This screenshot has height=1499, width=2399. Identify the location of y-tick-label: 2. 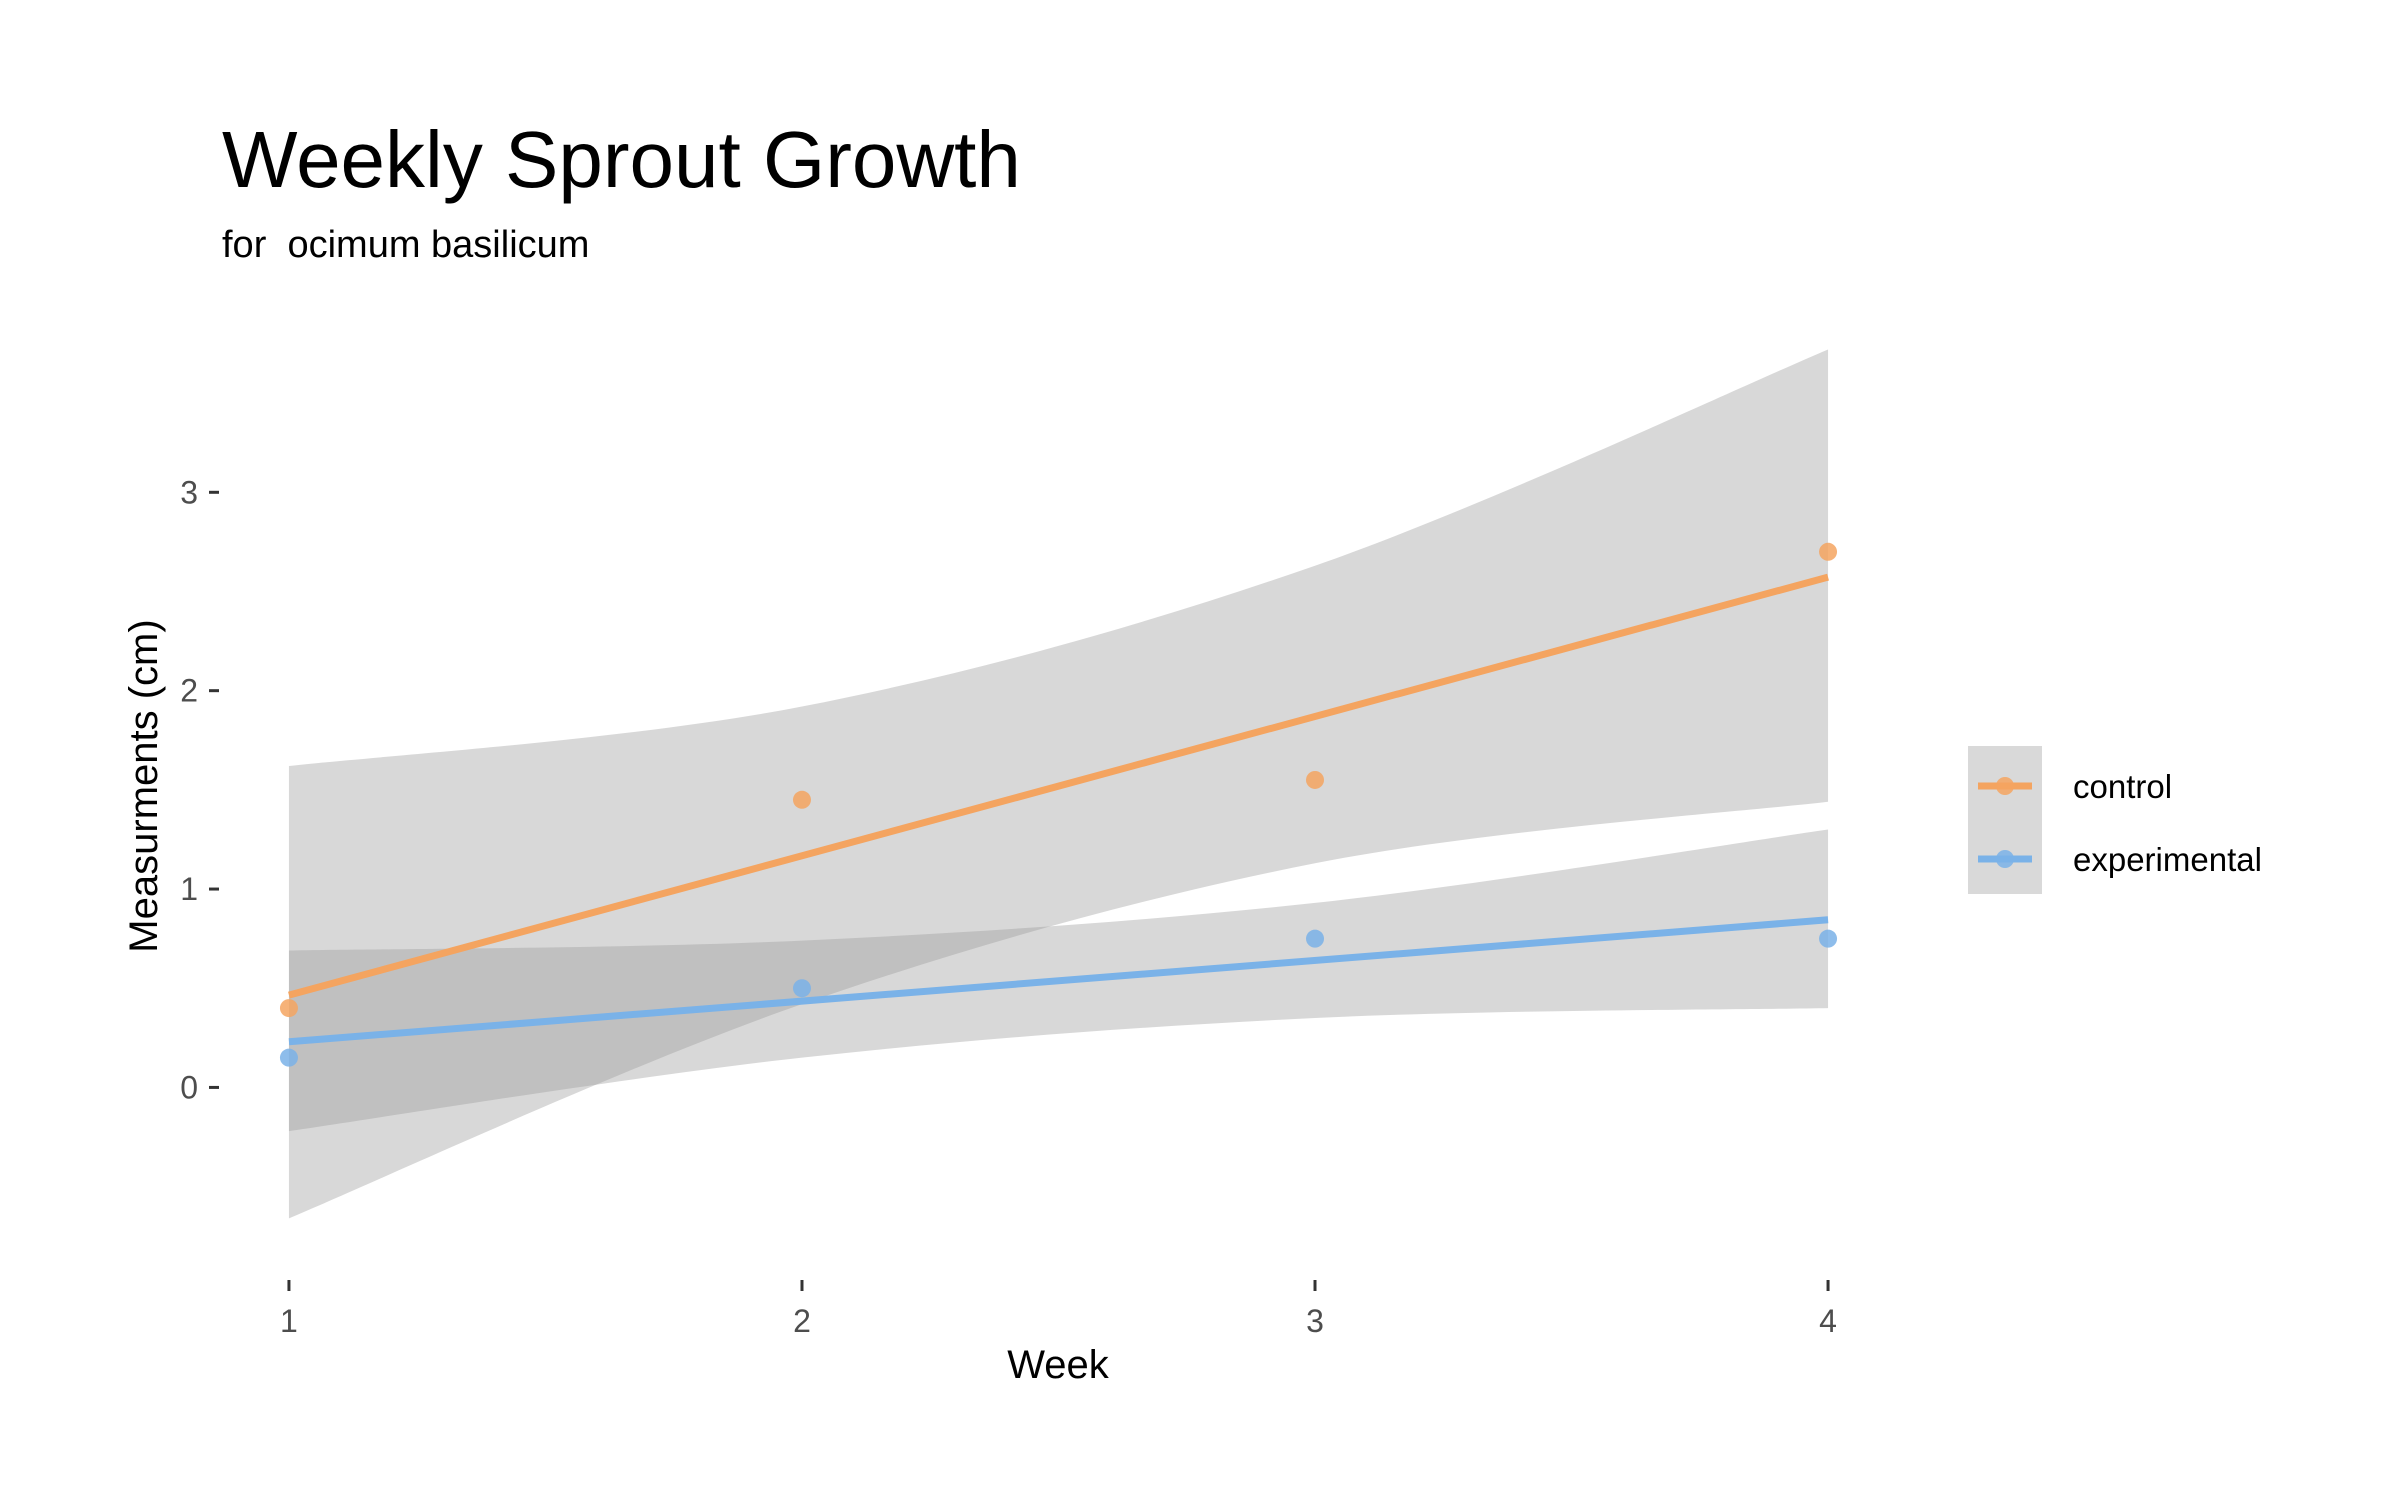
(189, 691).